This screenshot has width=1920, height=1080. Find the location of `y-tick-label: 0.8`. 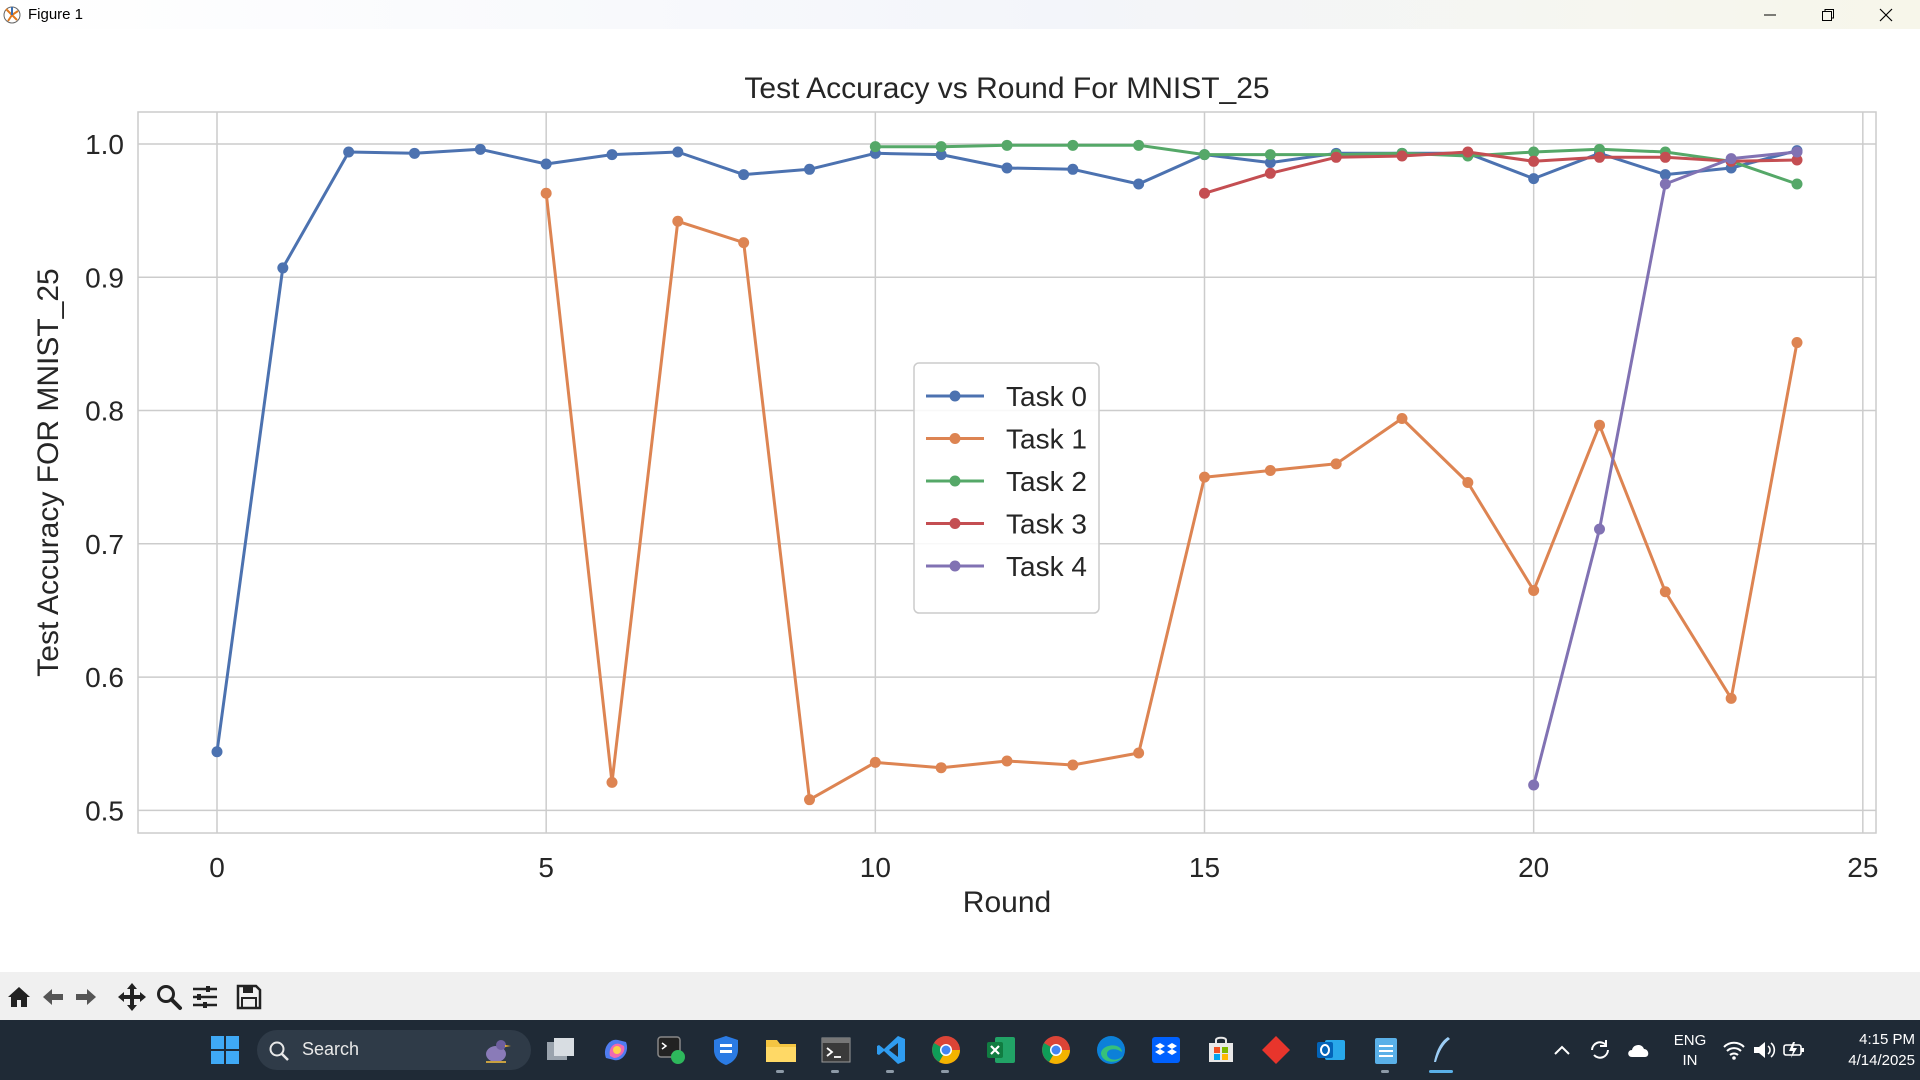

y-tick-label: 0.8 is located at coordinates (104, 411).